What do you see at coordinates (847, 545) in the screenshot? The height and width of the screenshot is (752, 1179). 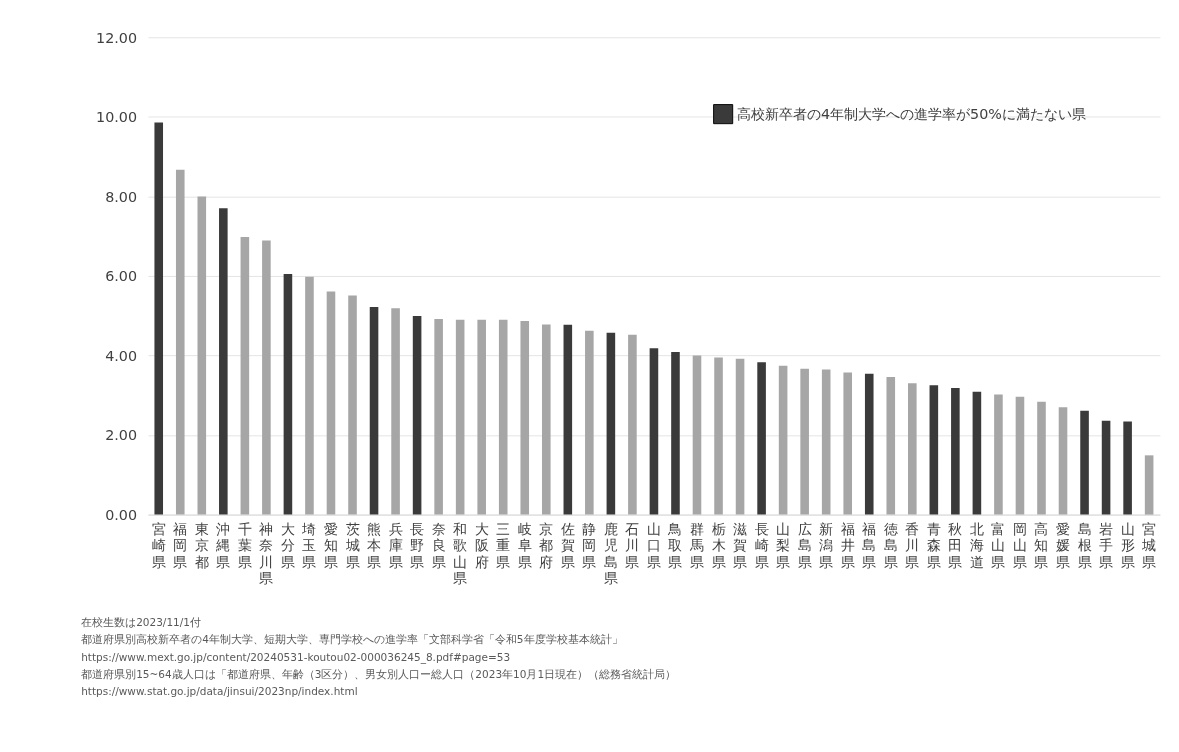 I see `x-tick-label: 福井県` at bounding box center [847, 545].